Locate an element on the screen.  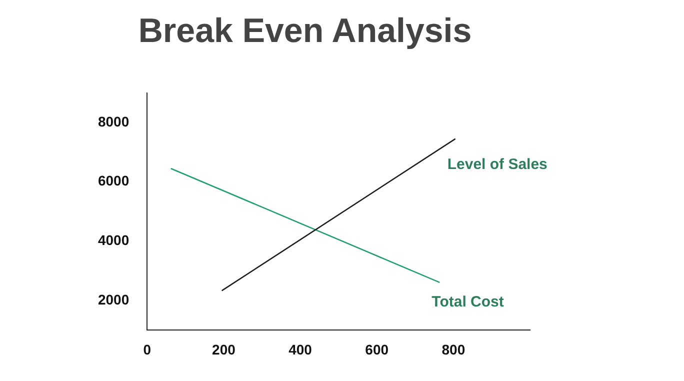
x-tick-label: 800 is located at coordinates (454, 349).